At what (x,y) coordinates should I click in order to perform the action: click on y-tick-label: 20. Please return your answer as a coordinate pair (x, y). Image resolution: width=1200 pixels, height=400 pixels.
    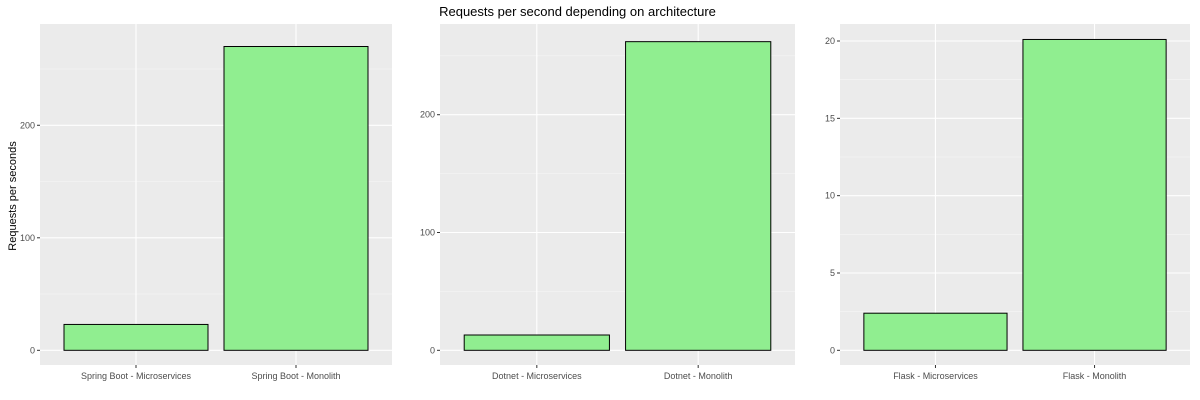
    Looking at the image, I should click on (830, 41).